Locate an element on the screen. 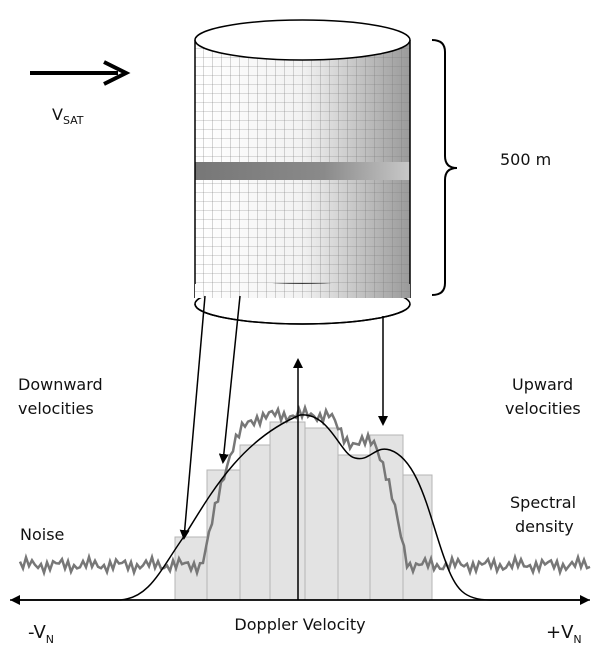 This screenshot has height=647, width=599. upward-label: Upward velocities is located at coordinates (543, 396).